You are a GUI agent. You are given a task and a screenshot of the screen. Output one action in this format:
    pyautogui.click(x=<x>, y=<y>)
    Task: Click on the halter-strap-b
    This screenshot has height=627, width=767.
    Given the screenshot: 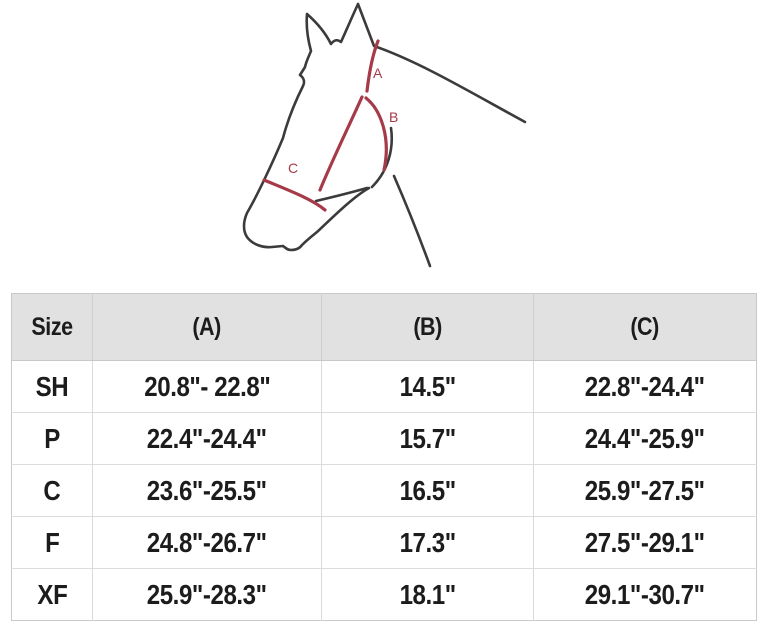 What is the action you would take?
    pyautogui.click(x=376, y=134)
    